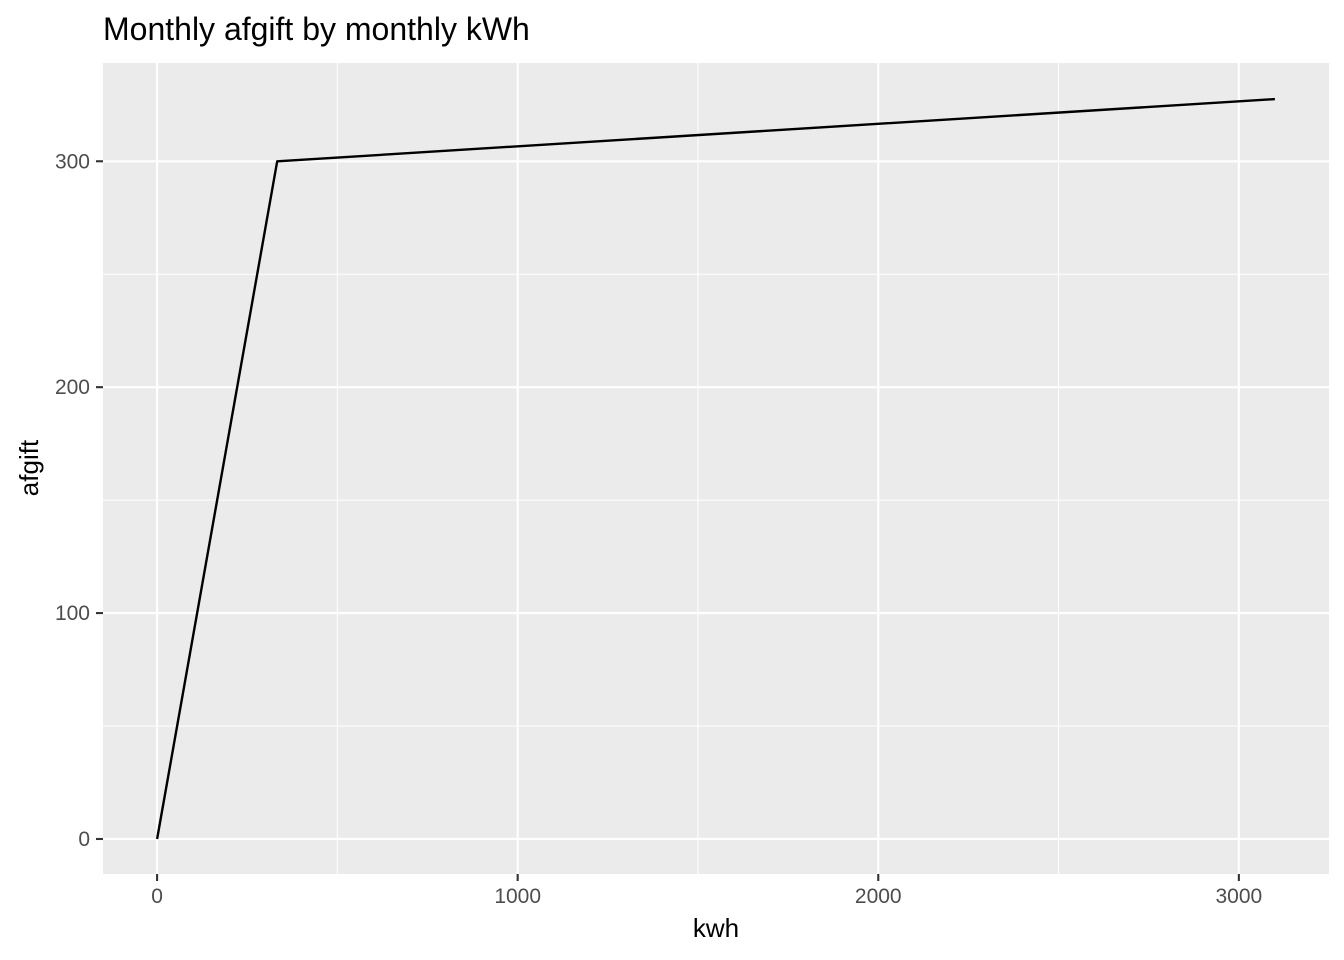 The height and width of the screenshot is (960, 1344). What do you see at coordinates (878, 896) in the screenshot?
I see `x-tick-label: 2000` at bounding box center [878, 896].